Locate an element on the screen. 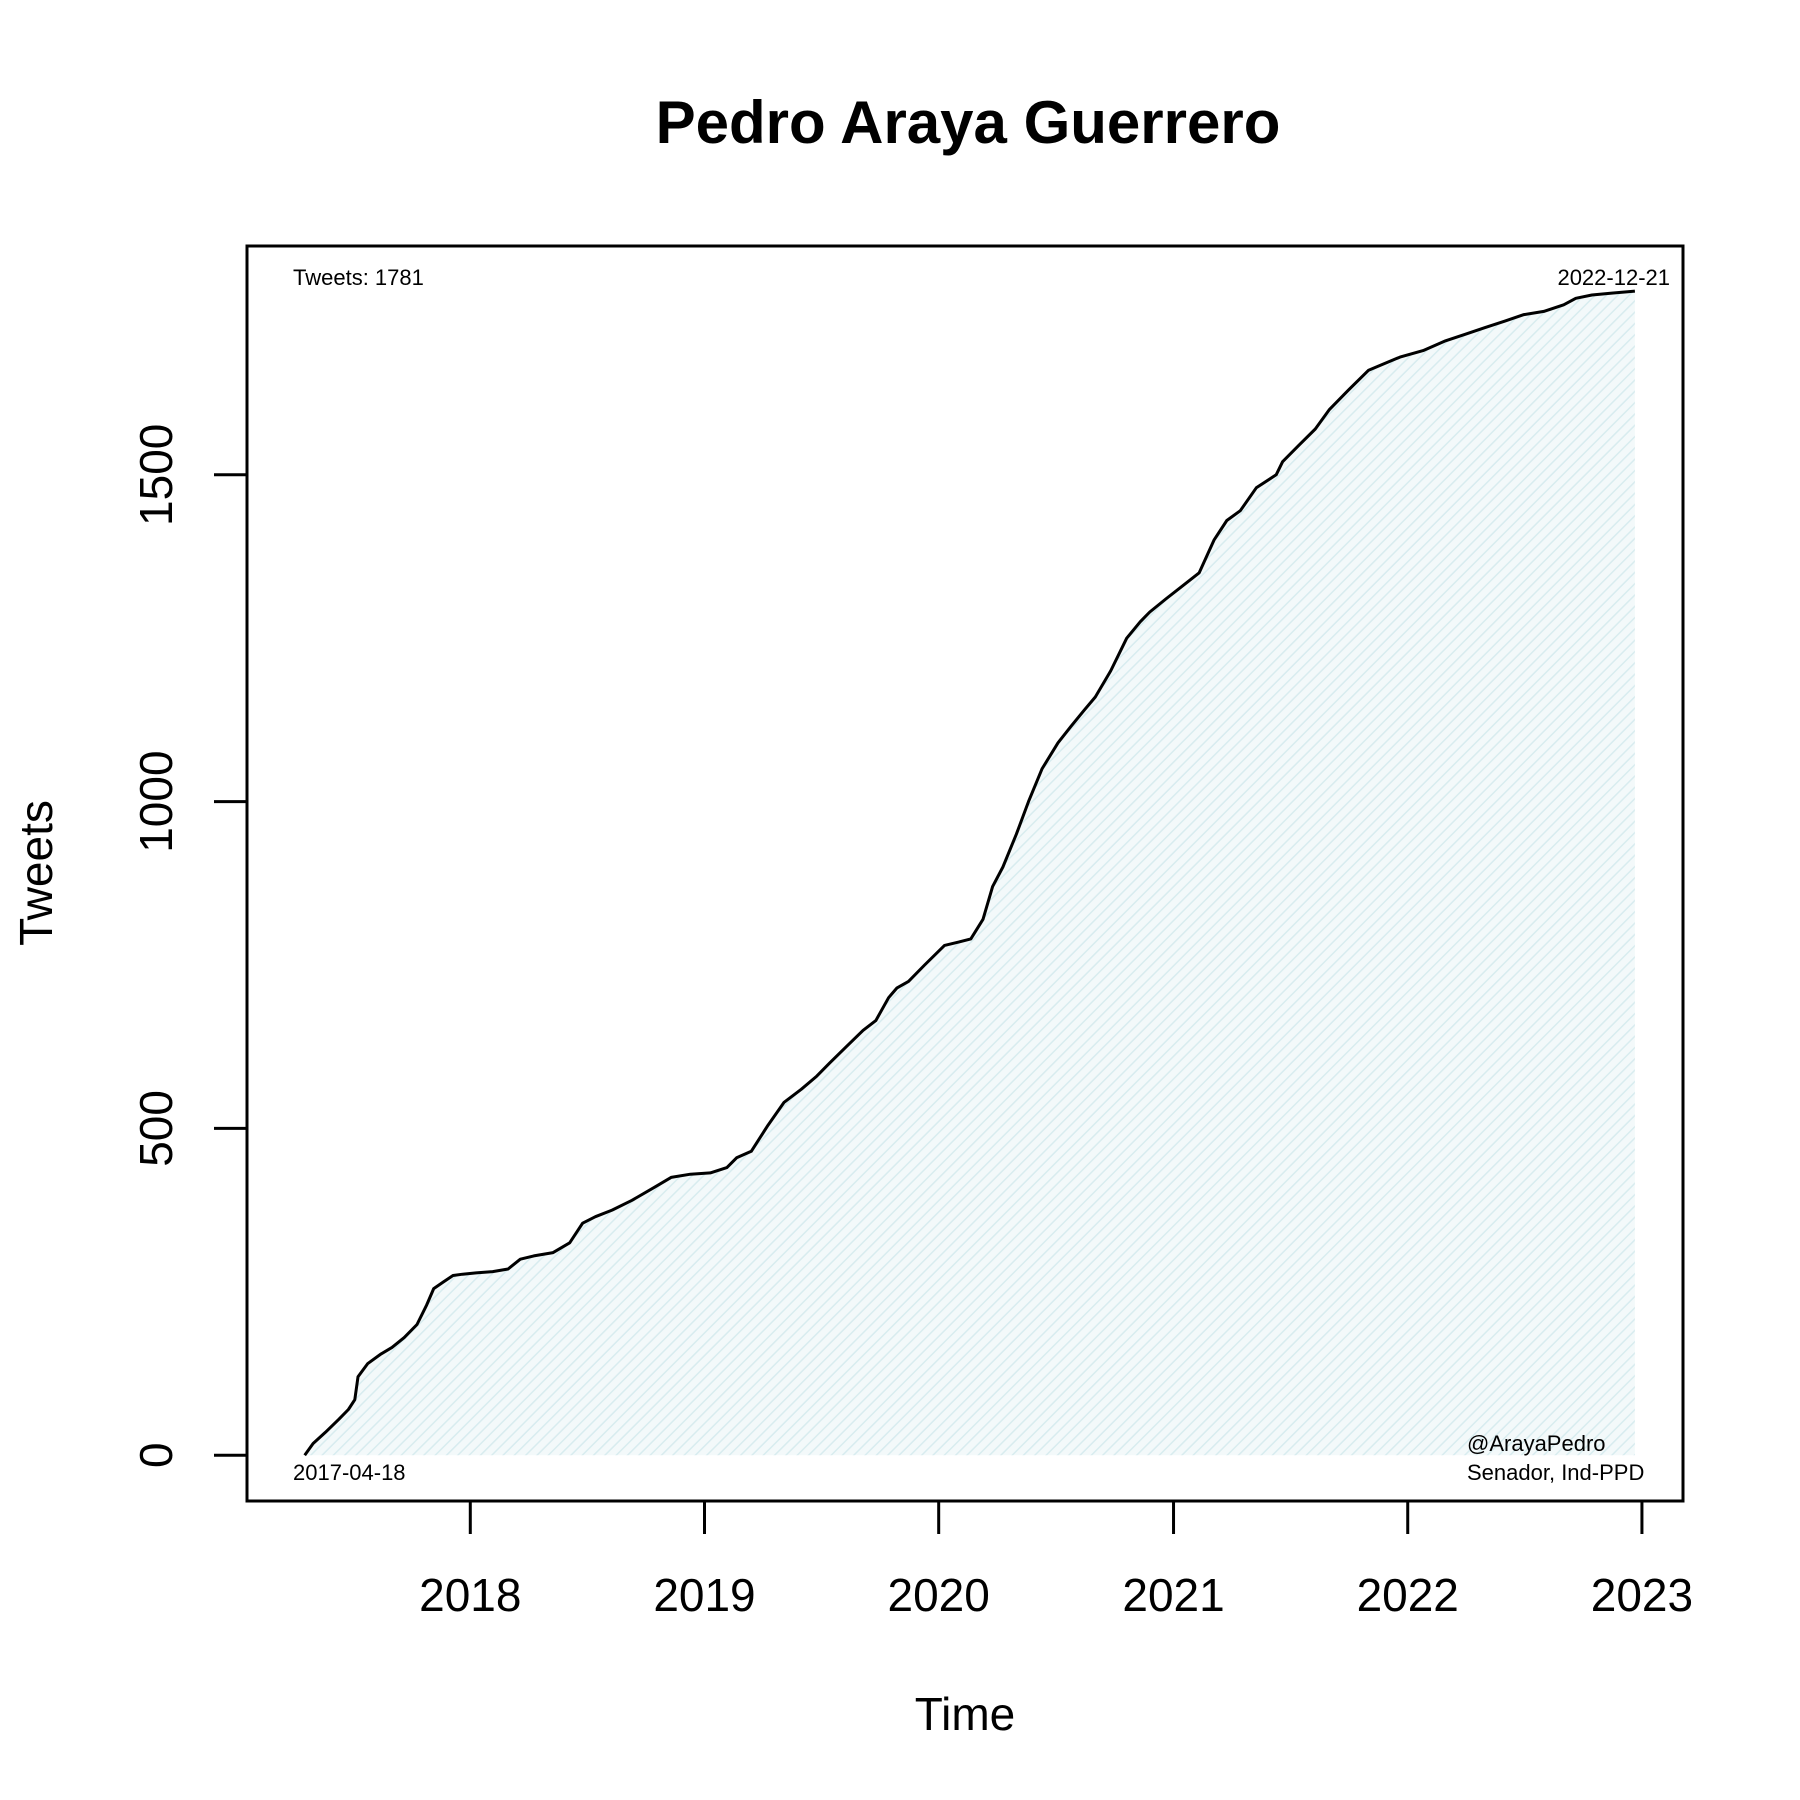 The width and height of the screenshot is (1800, 1800). x-tick-label-2023: 2023 is located at coordinates (1642, 1595).